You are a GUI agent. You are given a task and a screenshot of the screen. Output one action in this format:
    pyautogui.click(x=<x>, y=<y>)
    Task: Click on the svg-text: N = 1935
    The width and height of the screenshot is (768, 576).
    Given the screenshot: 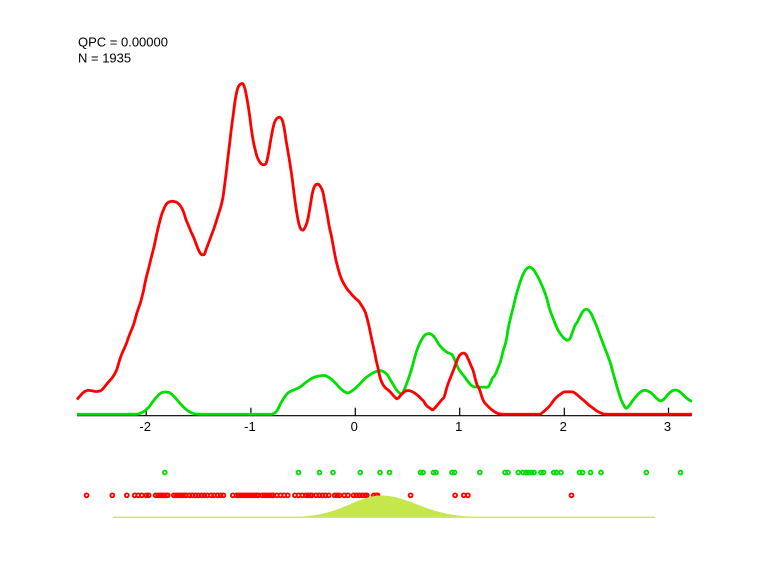 What is the action you would take?
    pyautogui.click(x=104, y=58)
    